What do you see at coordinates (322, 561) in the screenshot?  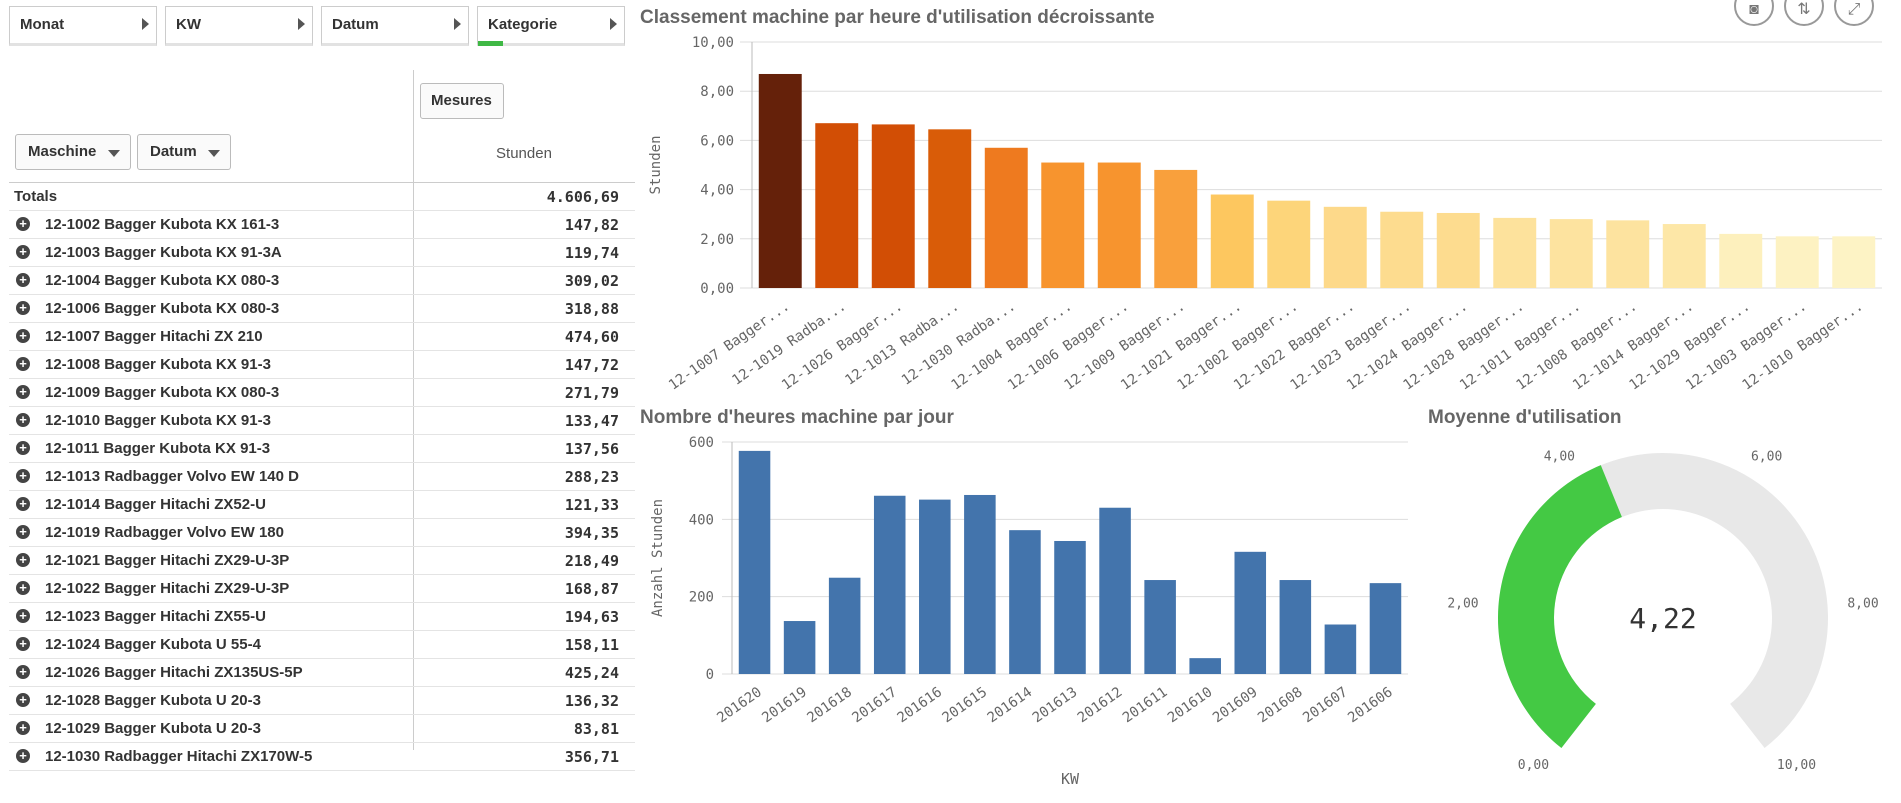 I see `table-row: +12-1021 Bagger Hitachi ZX29-U-3P 218,49` at bounding box center [322, 561].